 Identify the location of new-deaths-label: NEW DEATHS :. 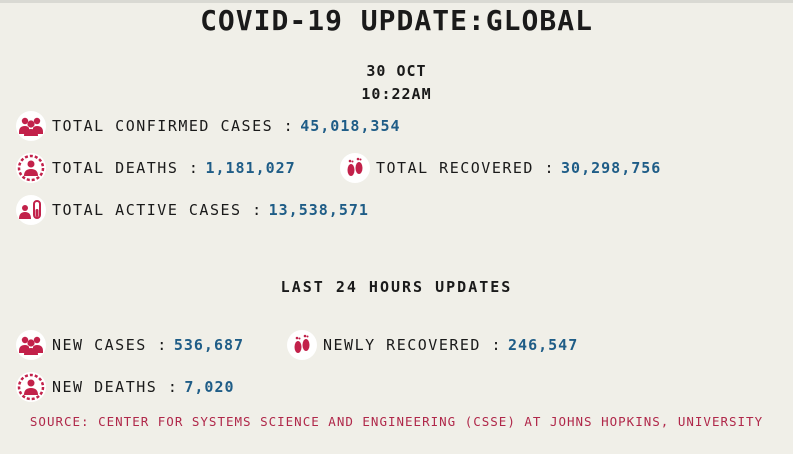
(115, 387).